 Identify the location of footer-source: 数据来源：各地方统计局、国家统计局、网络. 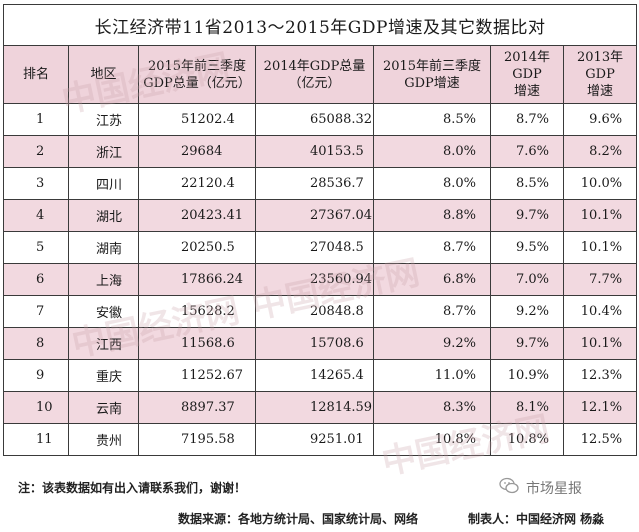
(298, 519).